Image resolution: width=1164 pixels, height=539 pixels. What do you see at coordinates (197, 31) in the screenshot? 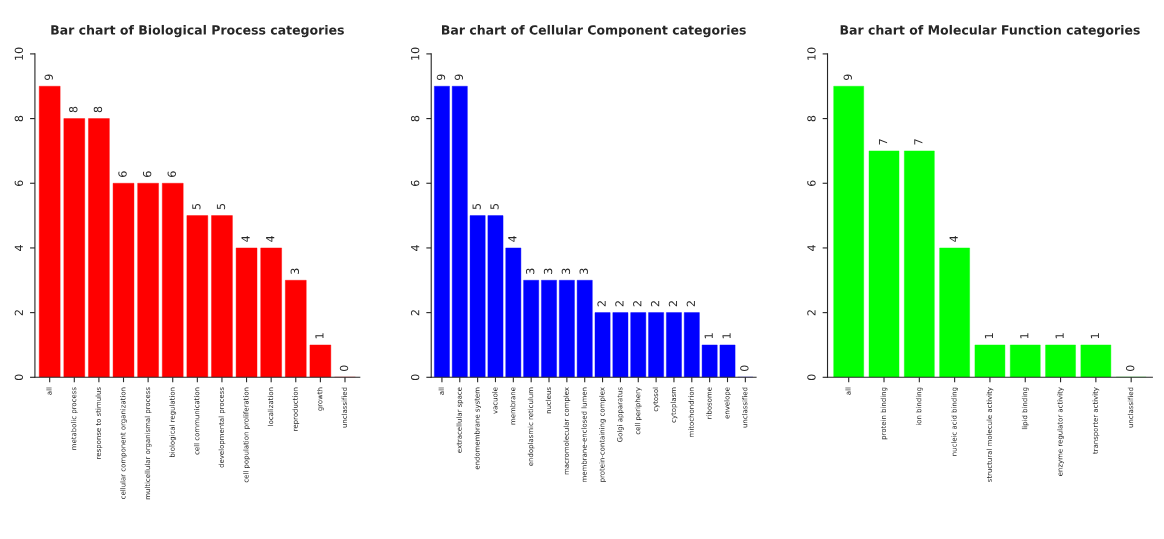
I see `chart-title: Bar chart of Biological Process categories` at bounding box center [197, 31].